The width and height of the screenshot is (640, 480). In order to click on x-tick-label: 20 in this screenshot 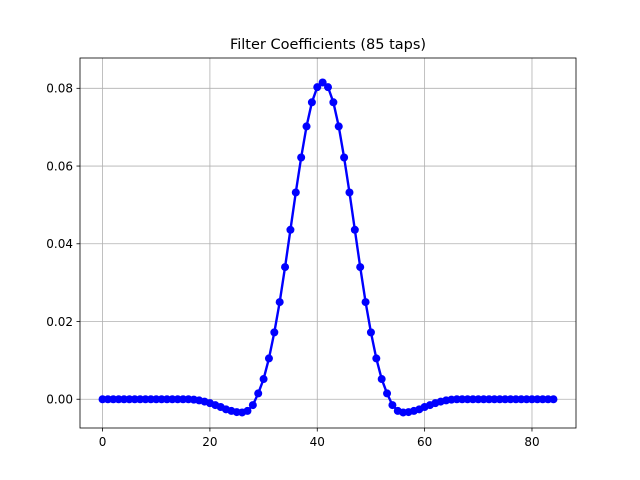, I will do `click(209, 442)`.